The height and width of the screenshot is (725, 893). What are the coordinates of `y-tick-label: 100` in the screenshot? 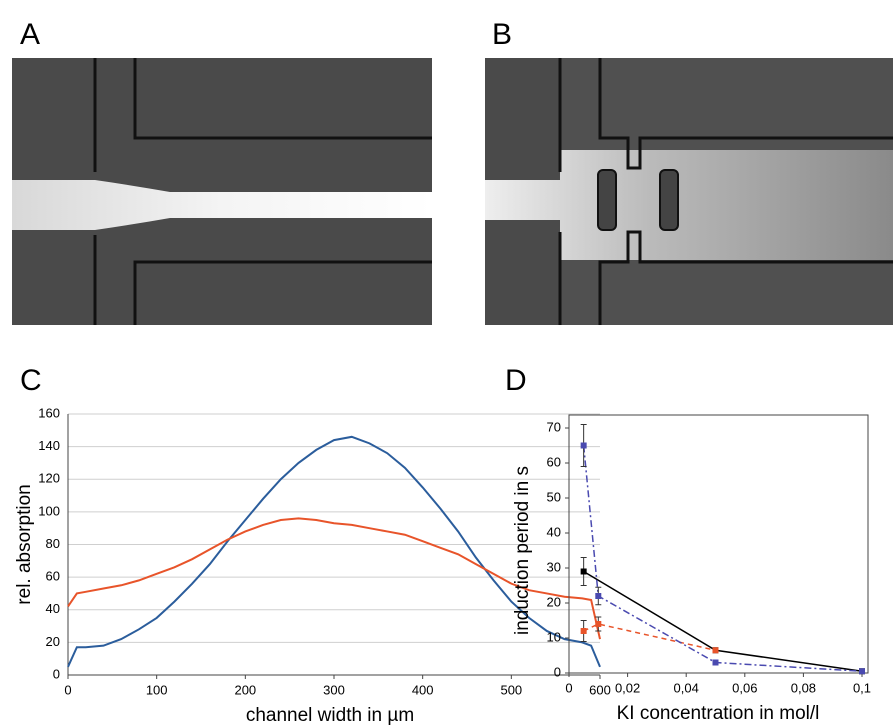 It's located at (49, 510).